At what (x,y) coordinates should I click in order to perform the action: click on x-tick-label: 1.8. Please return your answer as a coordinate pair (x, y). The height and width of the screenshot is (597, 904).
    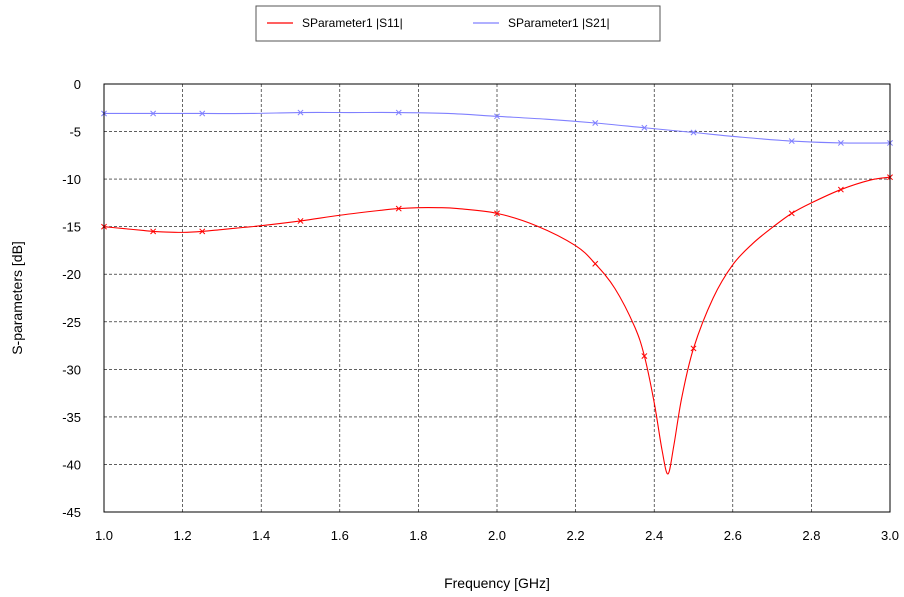
    Looking at the image, I should click on (418, 535).